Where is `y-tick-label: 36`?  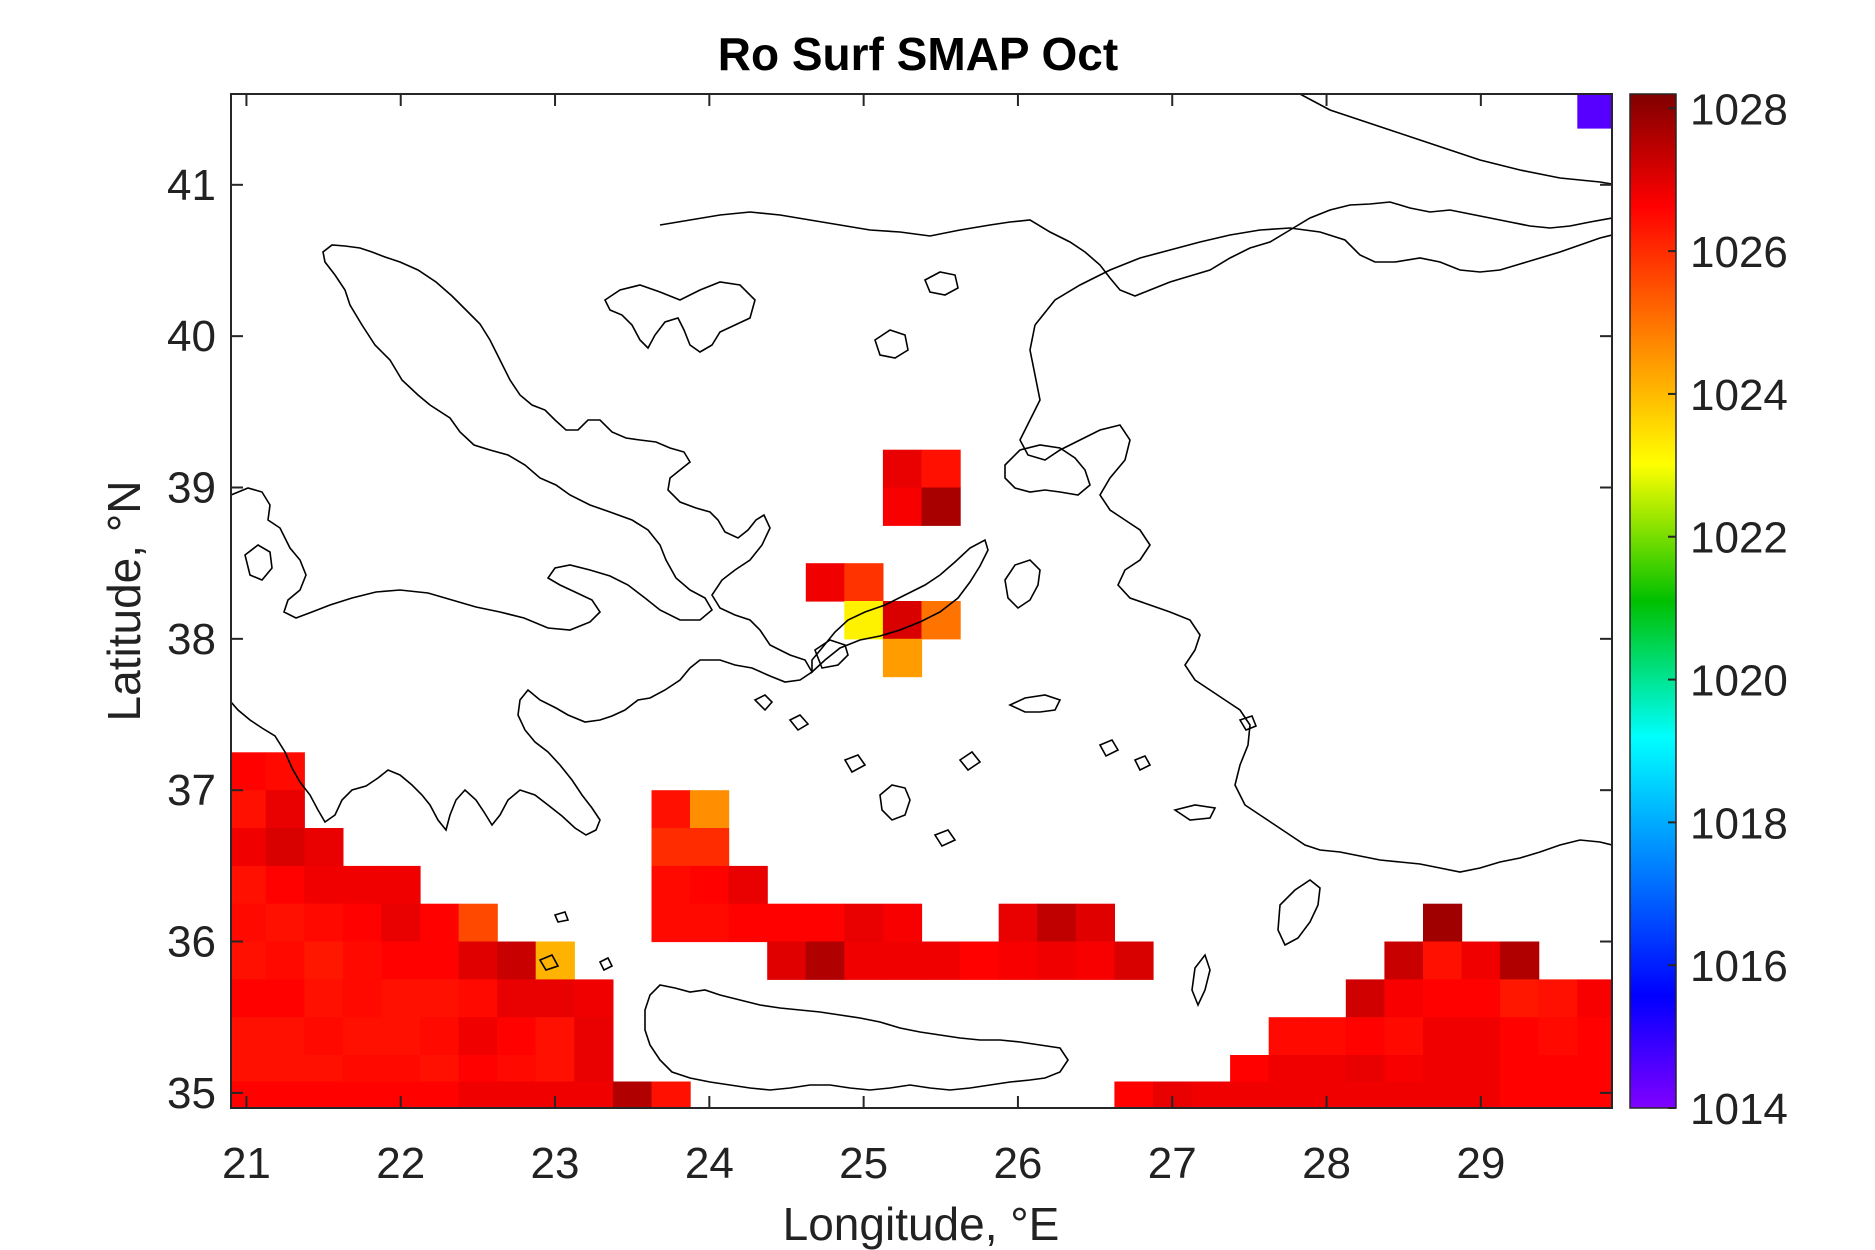 y-tick-label: 36 is located at coordinates (191, 942).